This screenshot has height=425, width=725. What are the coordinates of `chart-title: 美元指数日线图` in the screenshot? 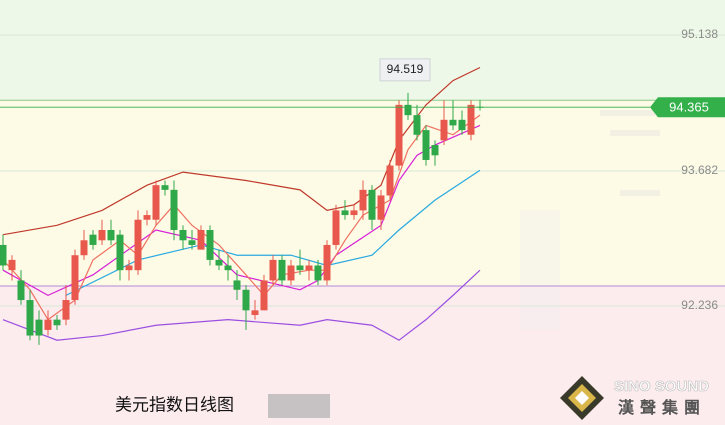 It's located at (174, 404).